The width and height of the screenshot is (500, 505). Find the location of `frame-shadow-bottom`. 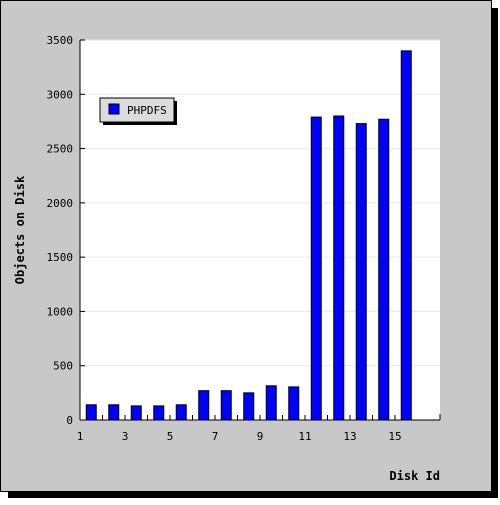

frame-shadow-bottom is located at coordinates (253, 495).